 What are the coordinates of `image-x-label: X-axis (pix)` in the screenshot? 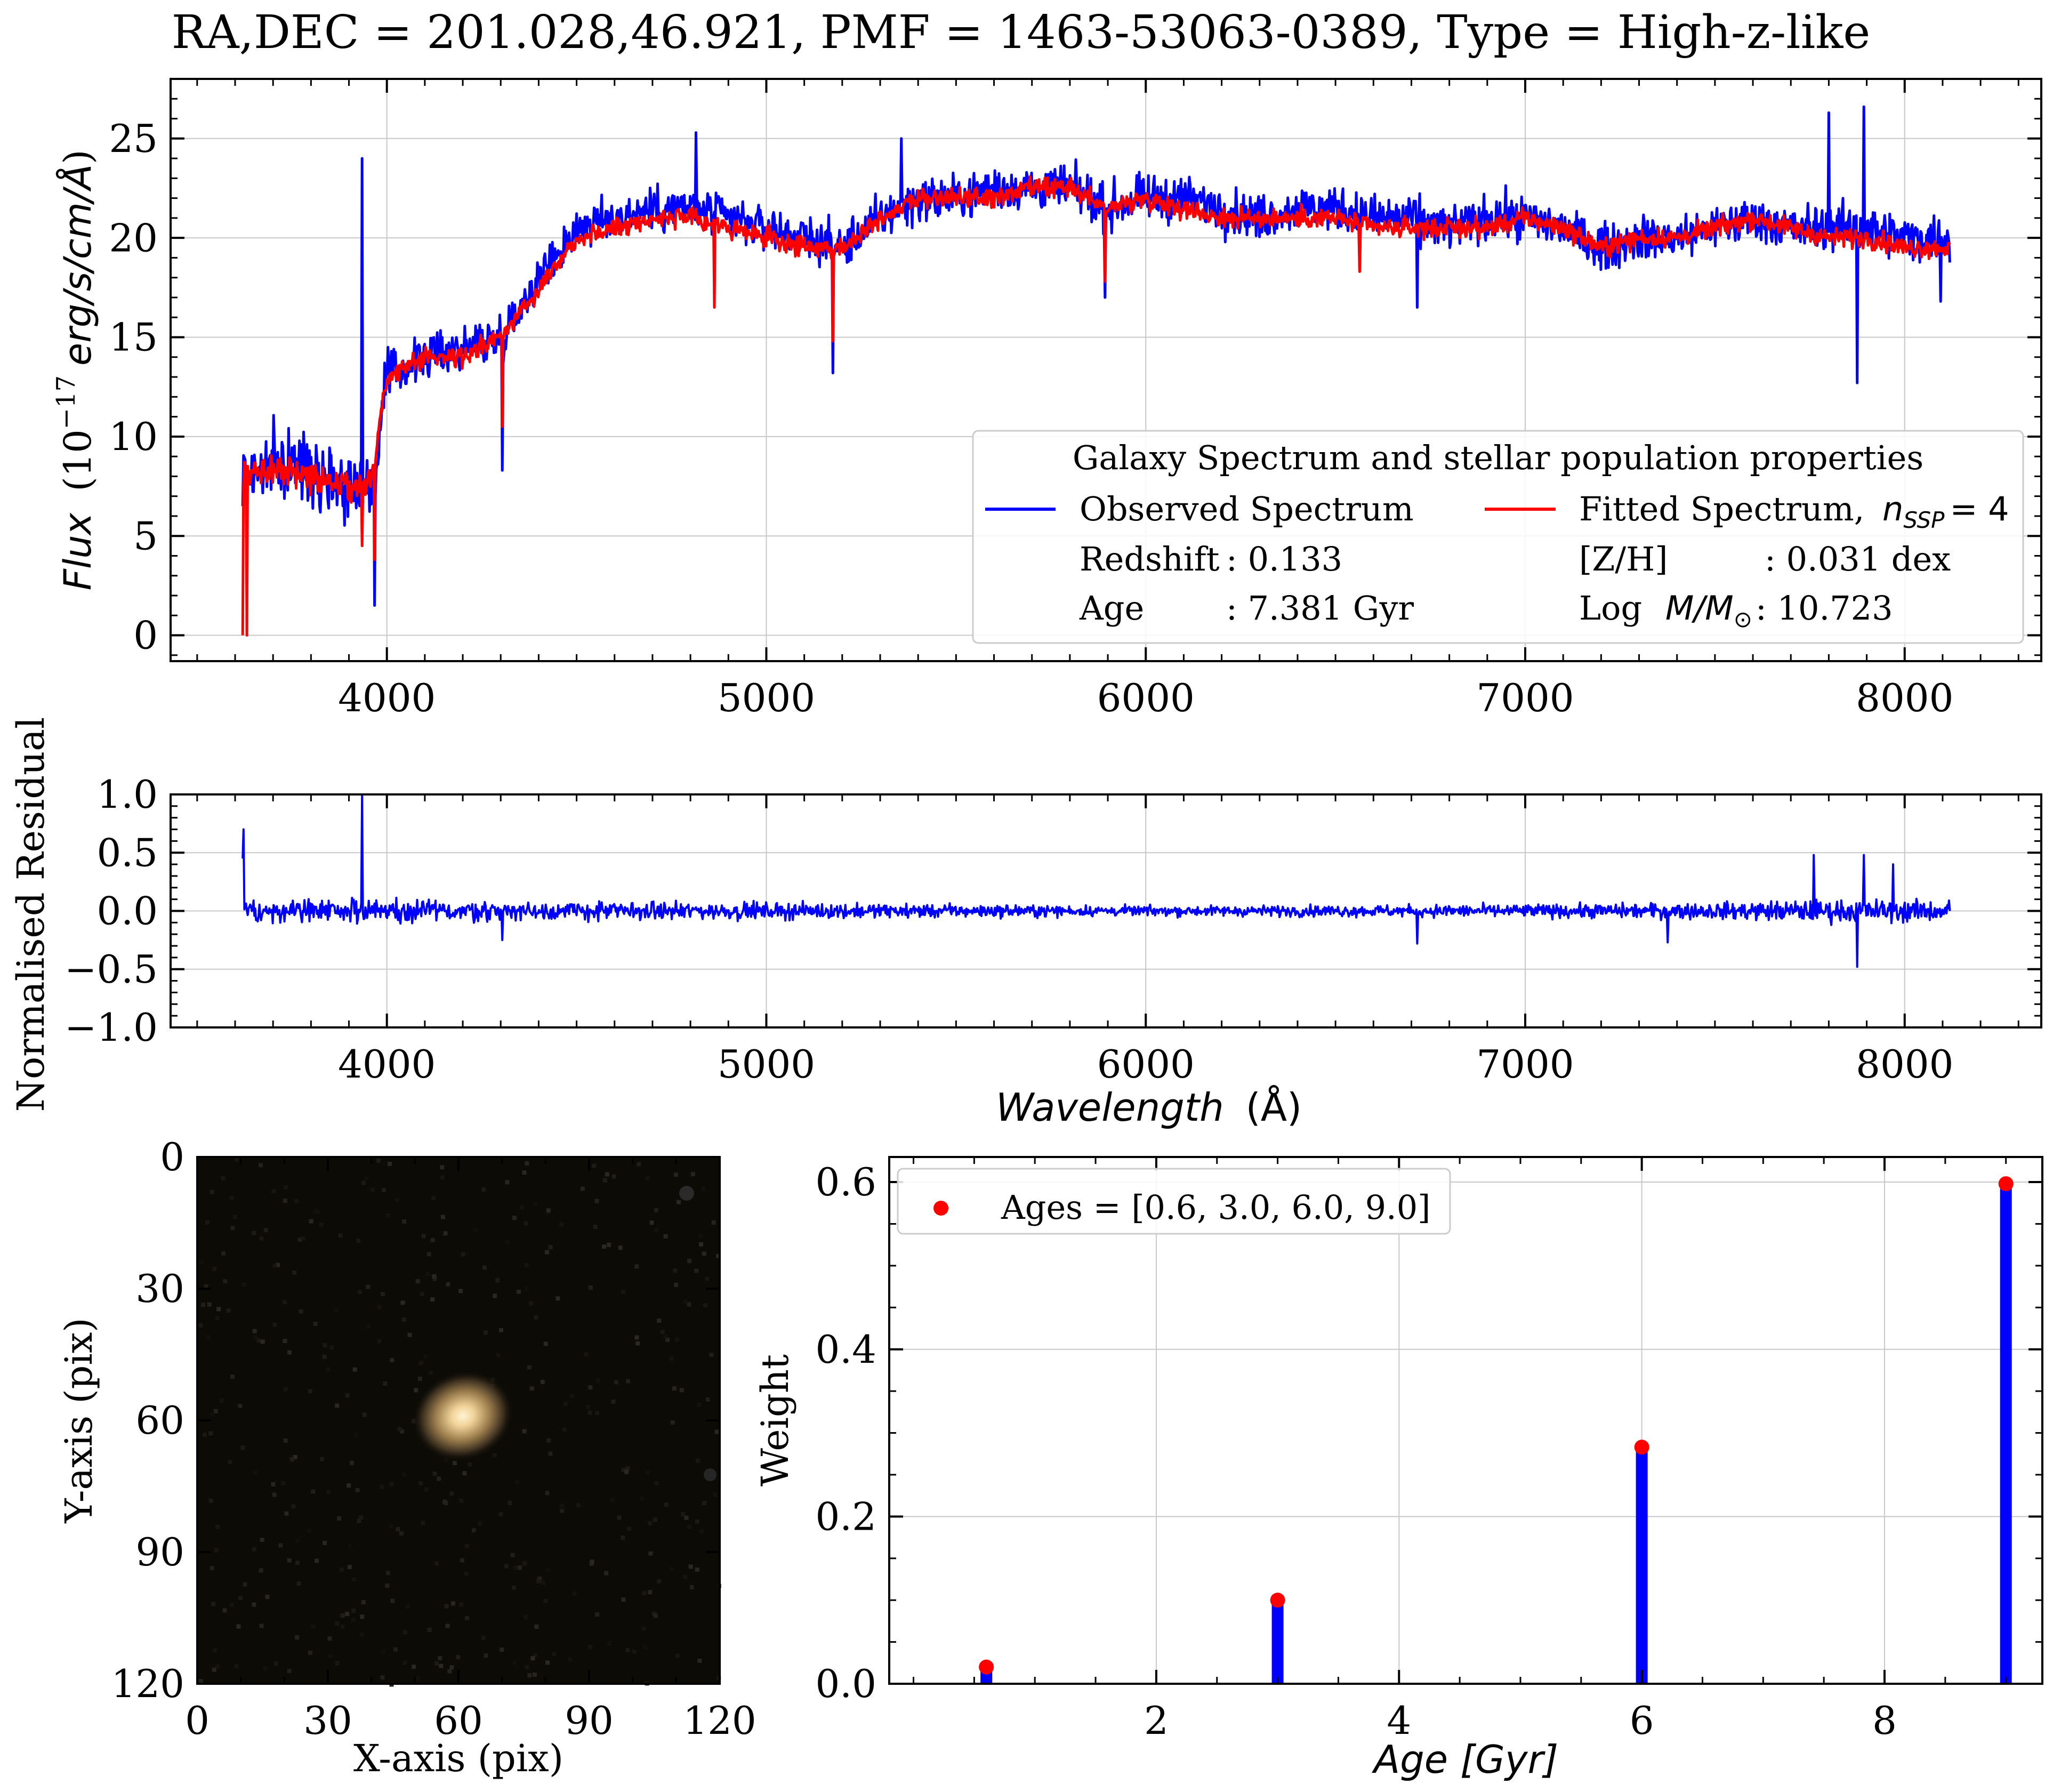 It's located at (458, 1758).